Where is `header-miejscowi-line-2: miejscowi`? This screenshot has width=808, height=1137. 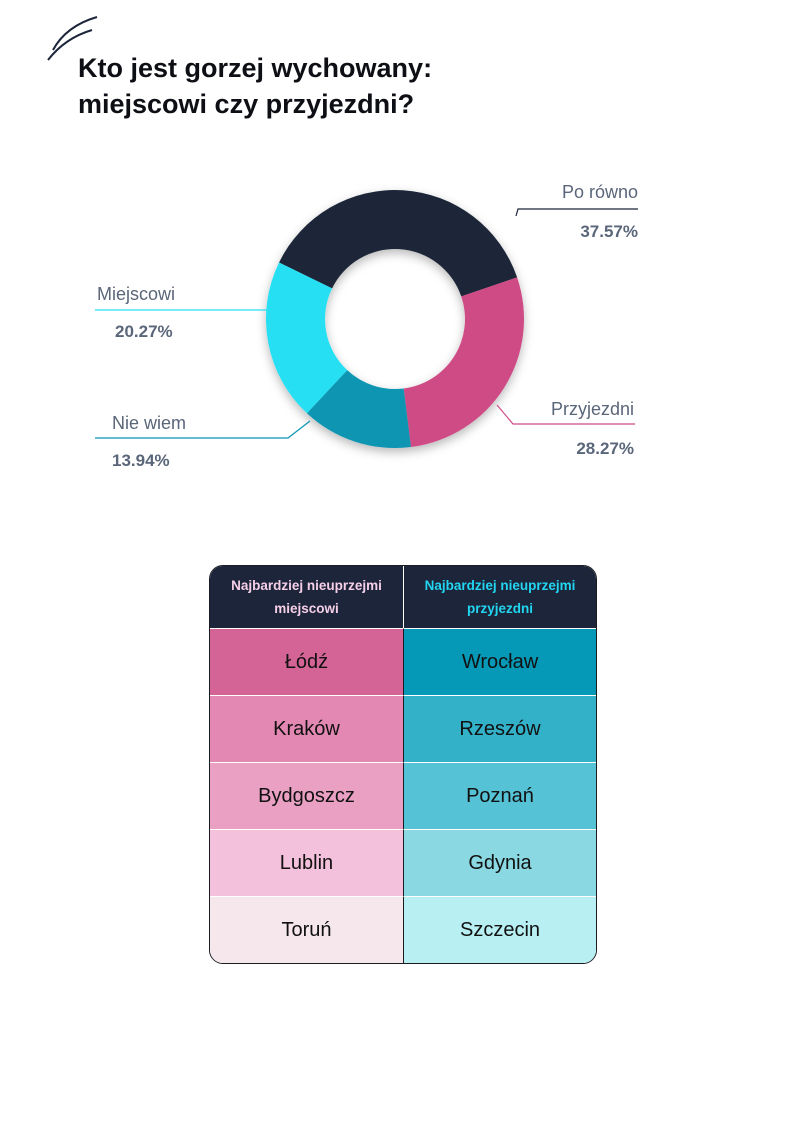 header-miejscowi-line-2: miejscowi is located at coordinates (306, 608).